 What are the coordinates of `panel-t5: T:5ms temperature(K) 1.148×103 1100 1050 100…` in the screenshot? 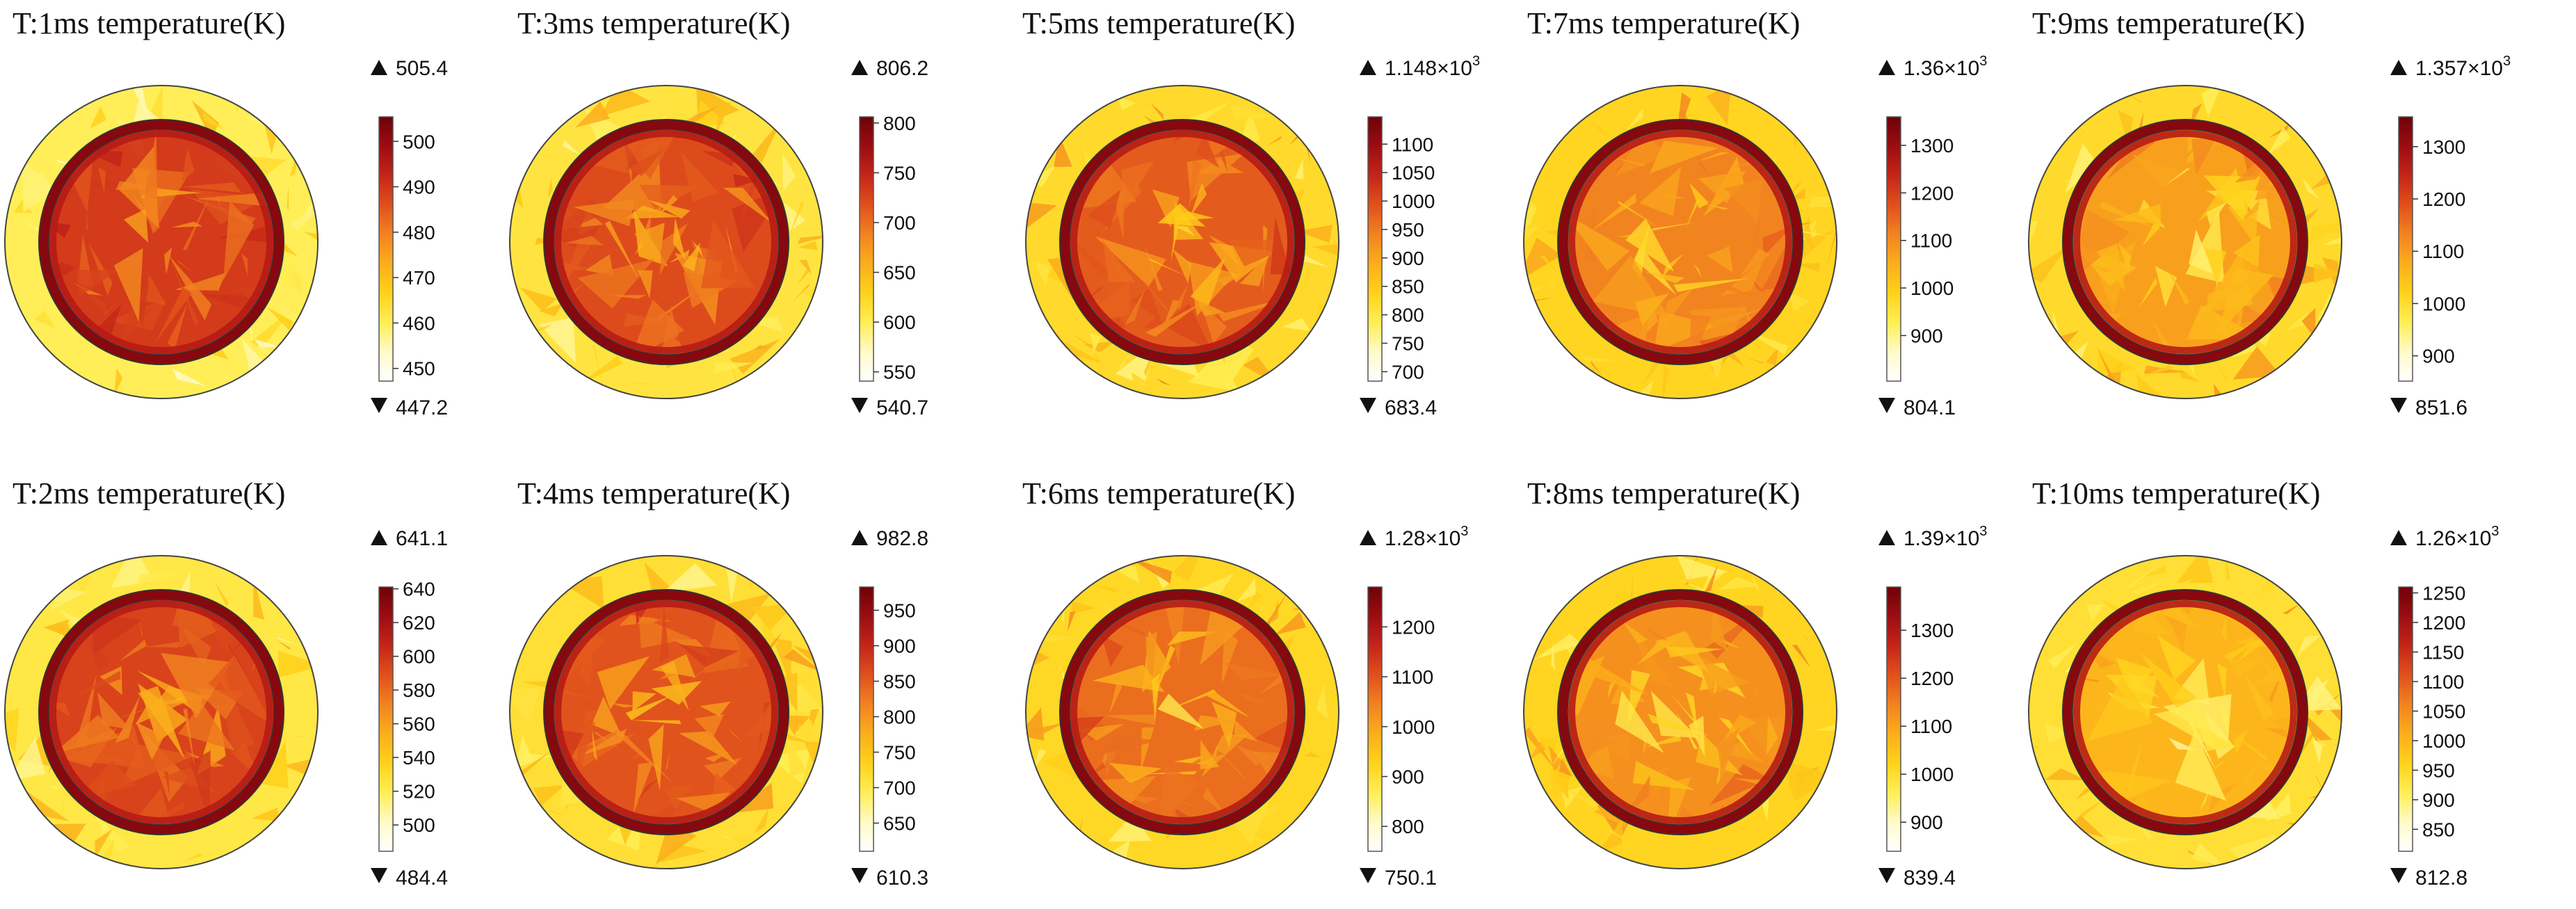 It's located at (1251, 212).